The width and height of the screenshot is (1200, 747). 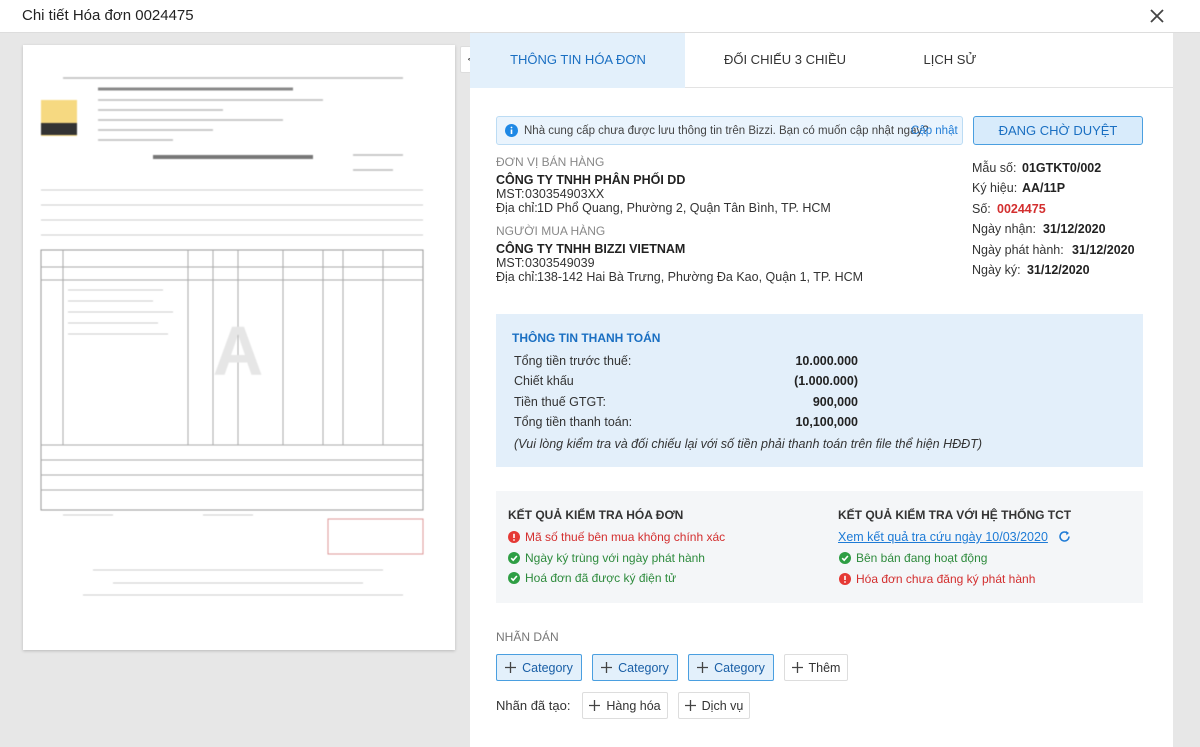 I want to click on payment-label: Tổng tiền trước thuế:, so click(x=573, y=361).